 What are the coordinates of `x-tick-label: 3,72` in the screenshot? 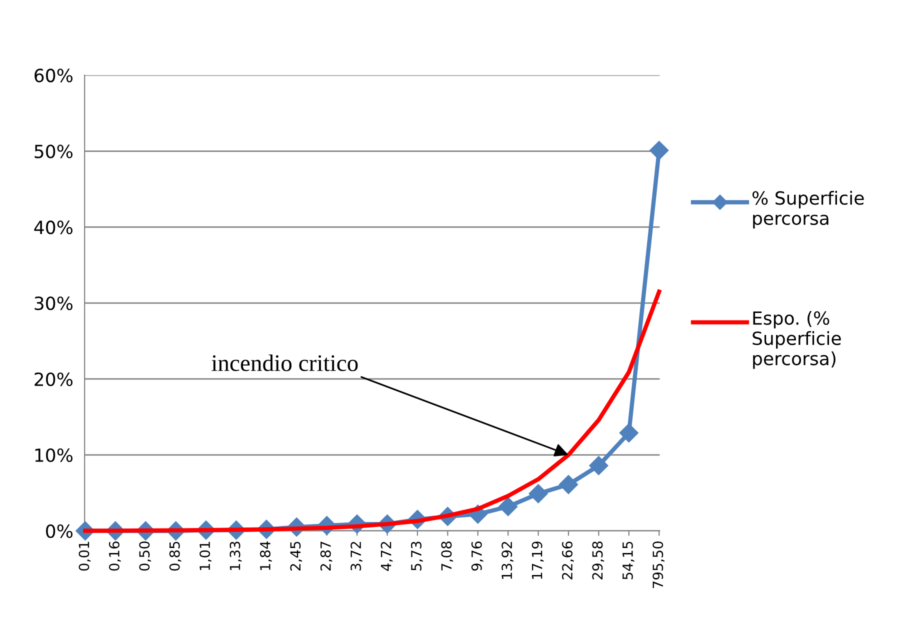 It's located at (356, 556).